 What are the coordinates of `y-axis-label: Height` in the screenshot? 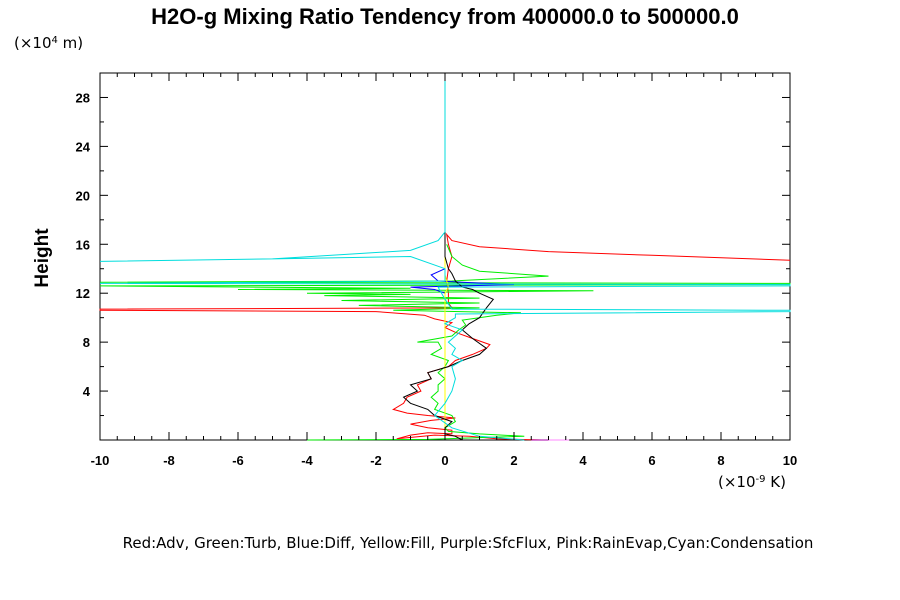 It's located at (42, 258).